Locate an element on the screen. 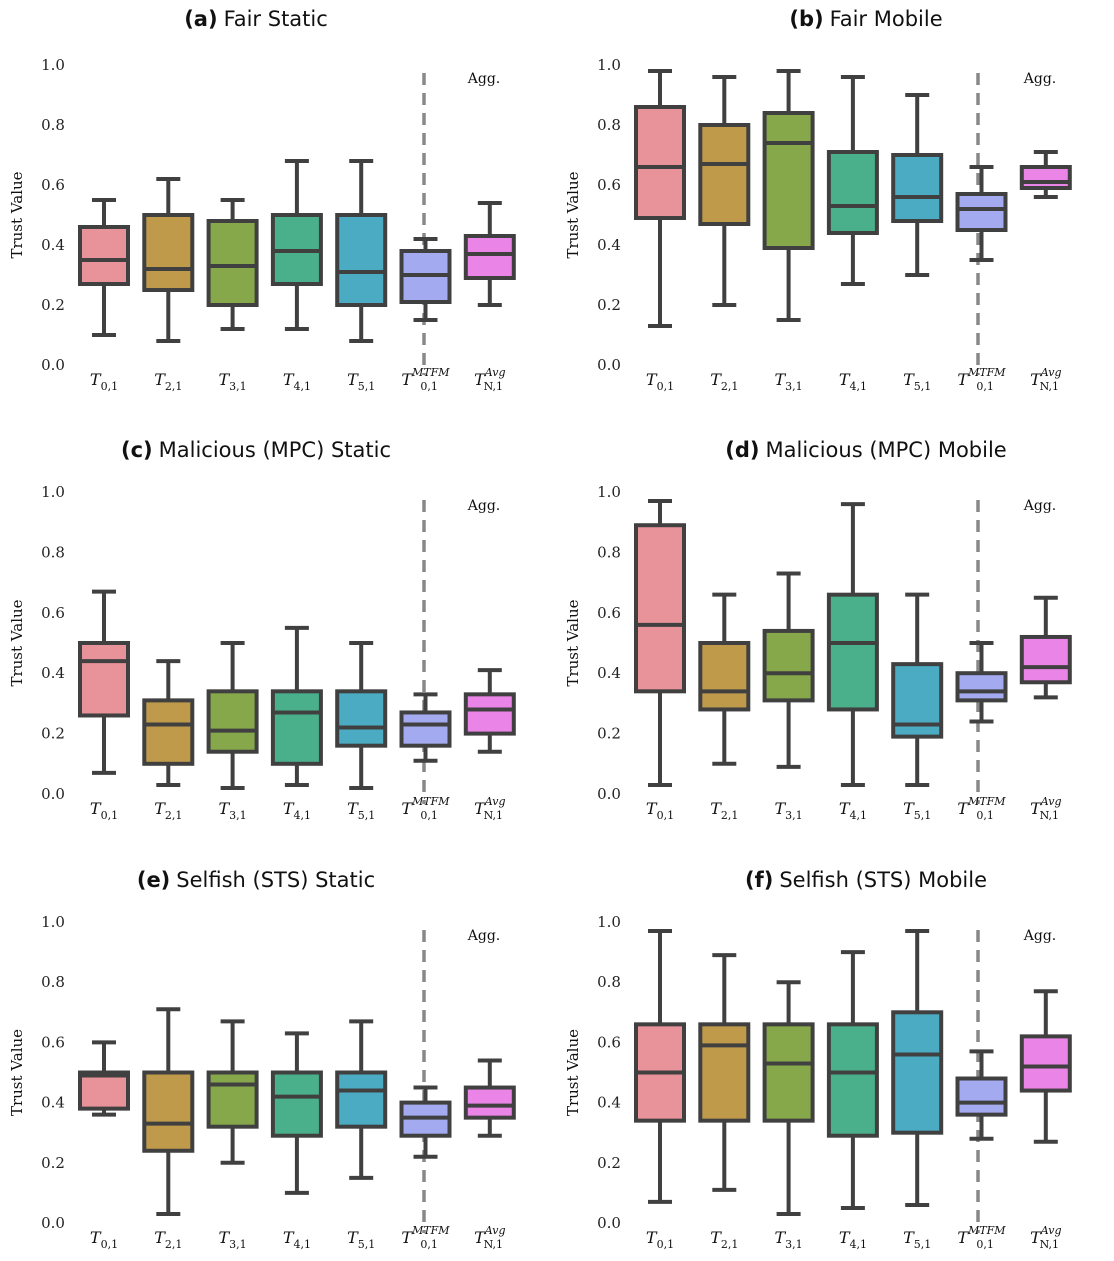  cat-sub: 2,1 is located at coordinates (174, 1244).